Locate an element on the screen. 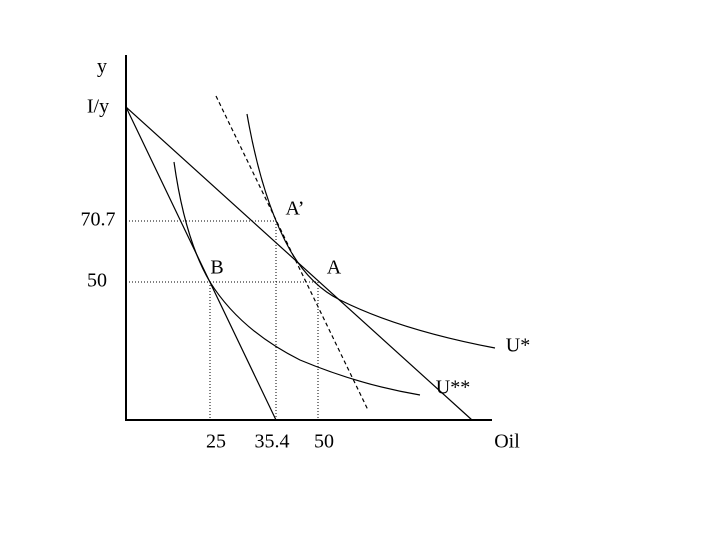 The width and height of the screenshot is (720, 540). point-label: B is located at coordinates (216, 268).